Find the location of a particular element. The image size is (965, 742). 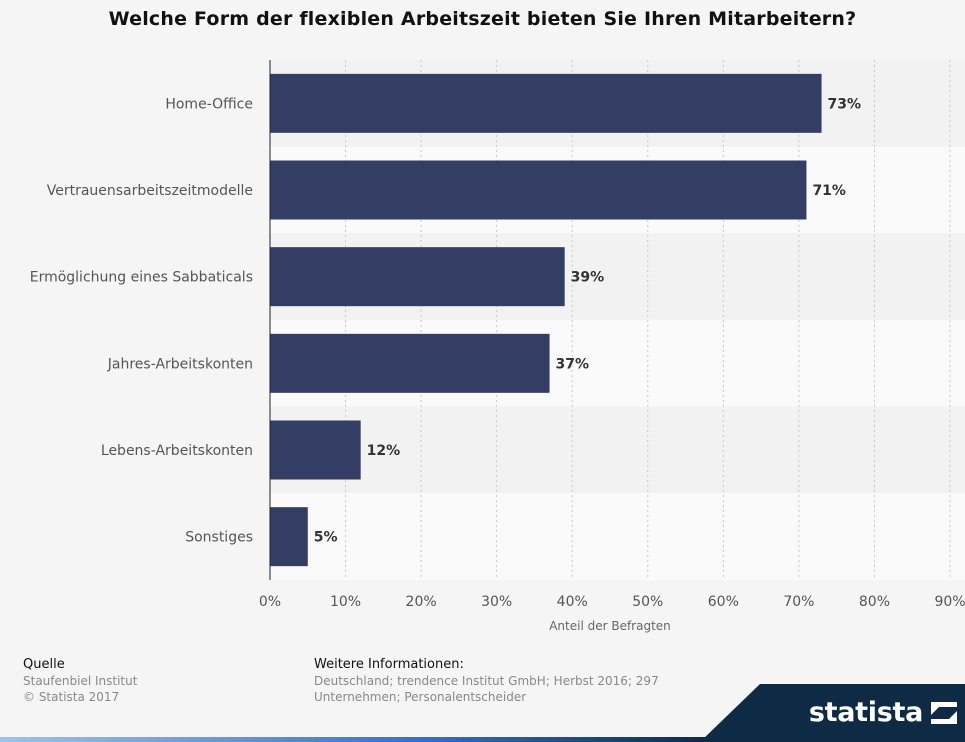

logo-text: statista is located at coordinates (865, 712).